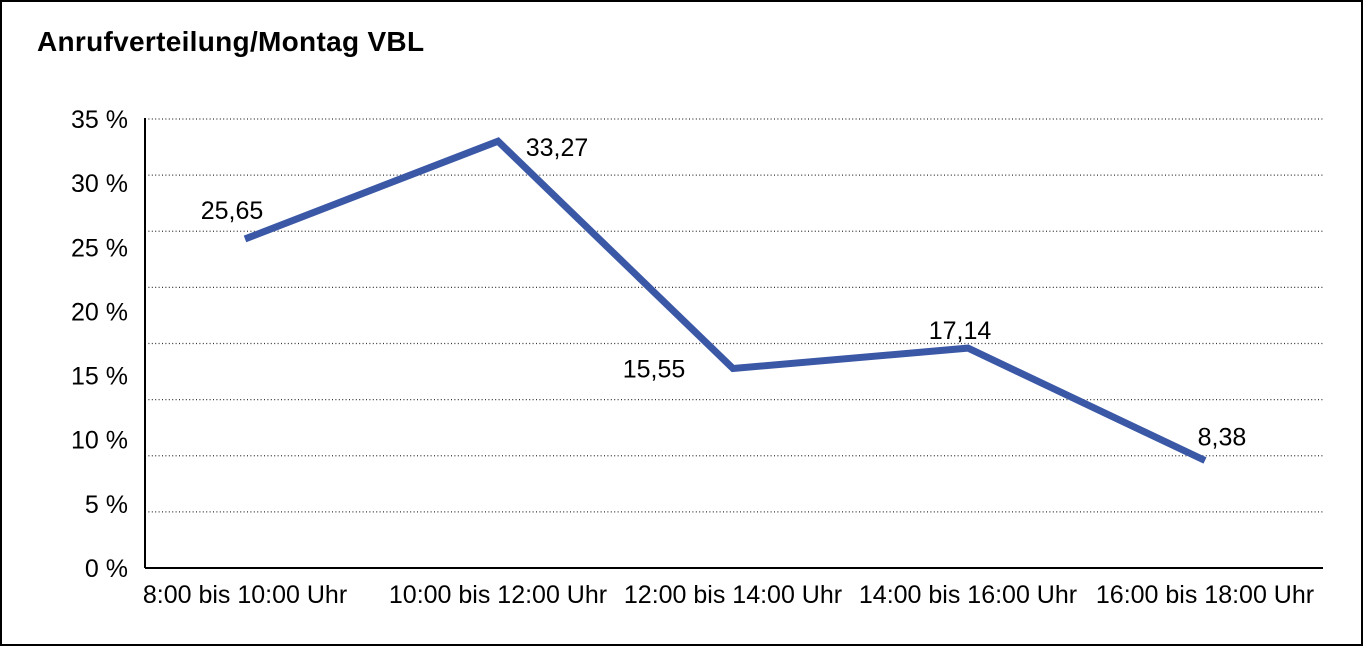 The width and height of the screenshot is (1363, 646). What do you see at coordinates (99, 312) in the screenshot?
I see `y-axis-tick-label: 20 %` at bounding box center [99, 312].